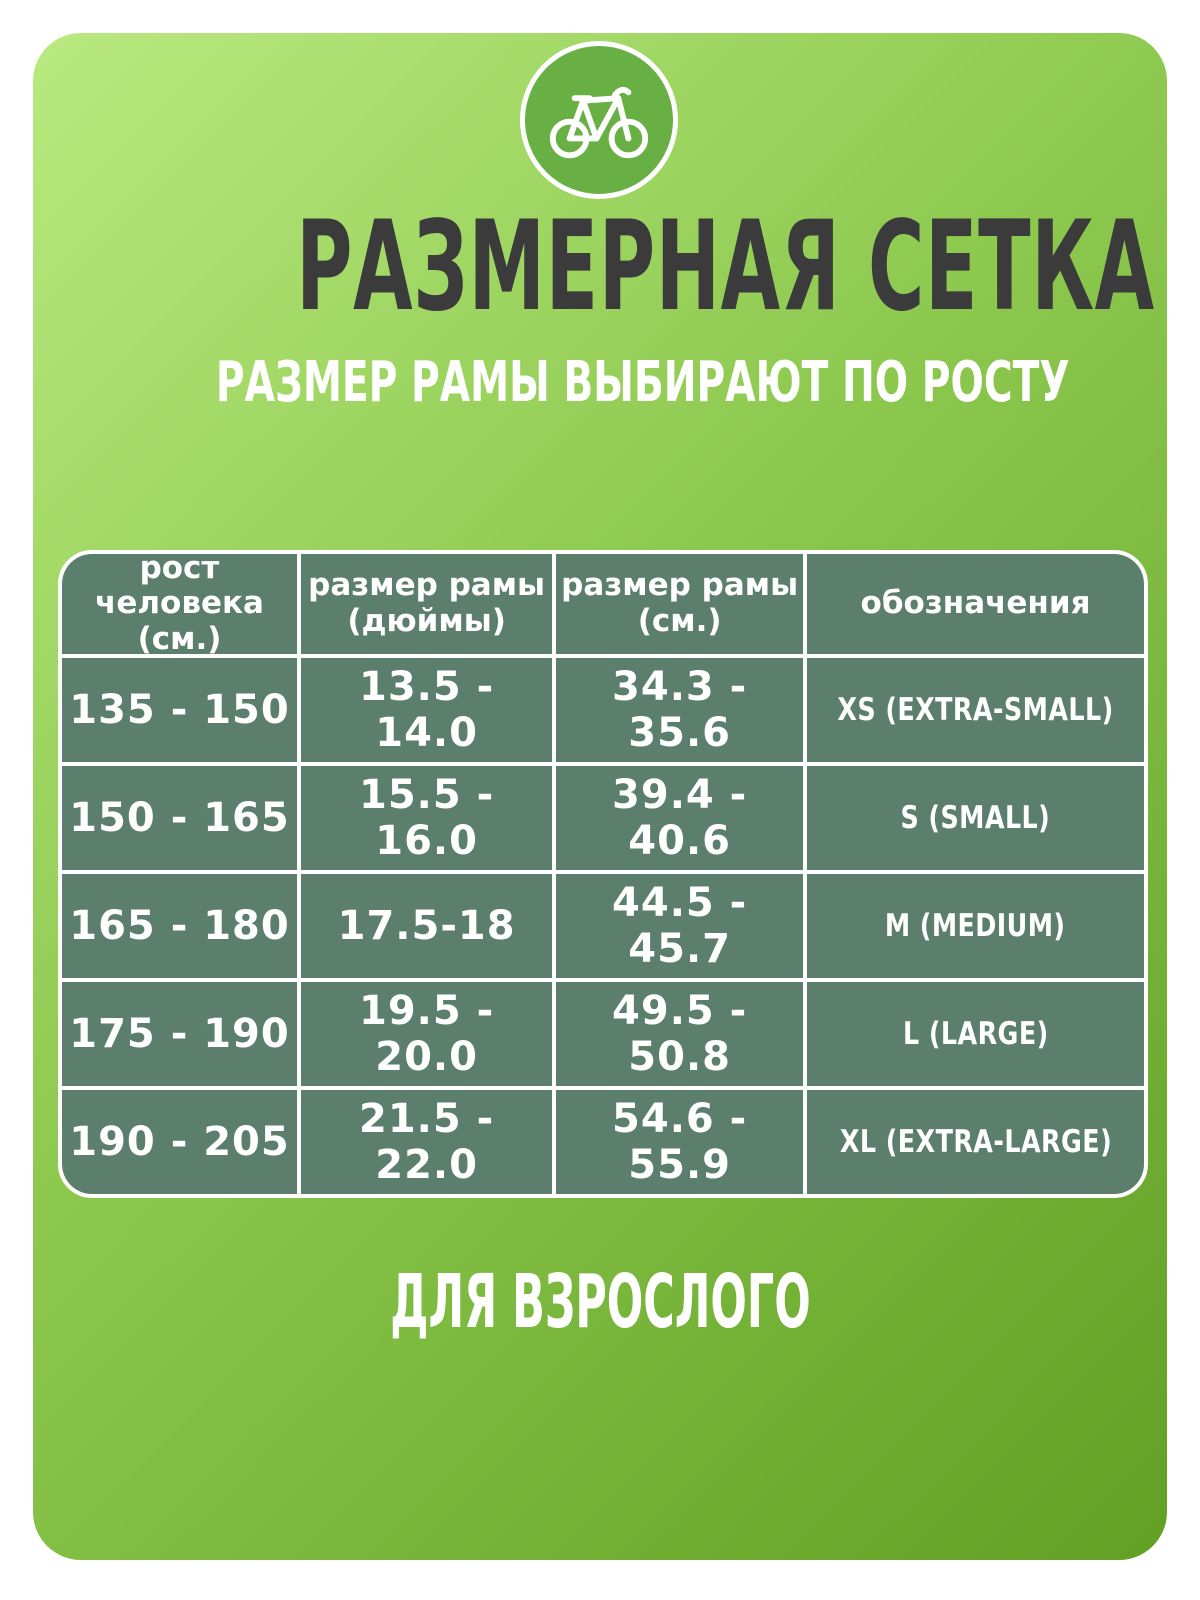 The image size is (1200, 1600). What do you see at coordinates (642, 382) in the screenshot?
I see `page-subtitle-text: РАЗМЕР РАМЫ ВЫБИРАЮТ ПО РОСТУ` at bounding box center [642, 382].